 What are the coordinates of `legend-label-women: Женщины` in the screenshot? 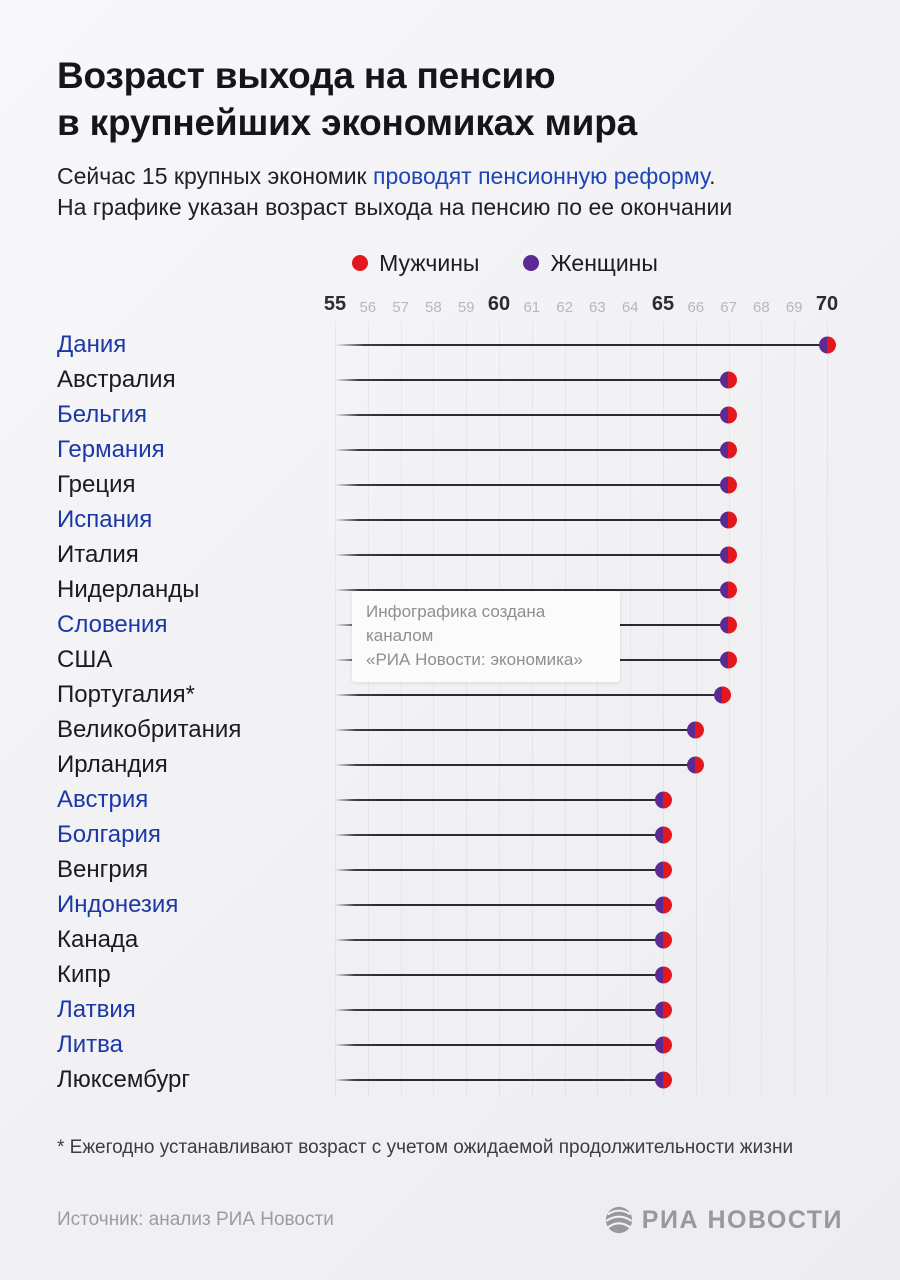 It's located at (604, 262).